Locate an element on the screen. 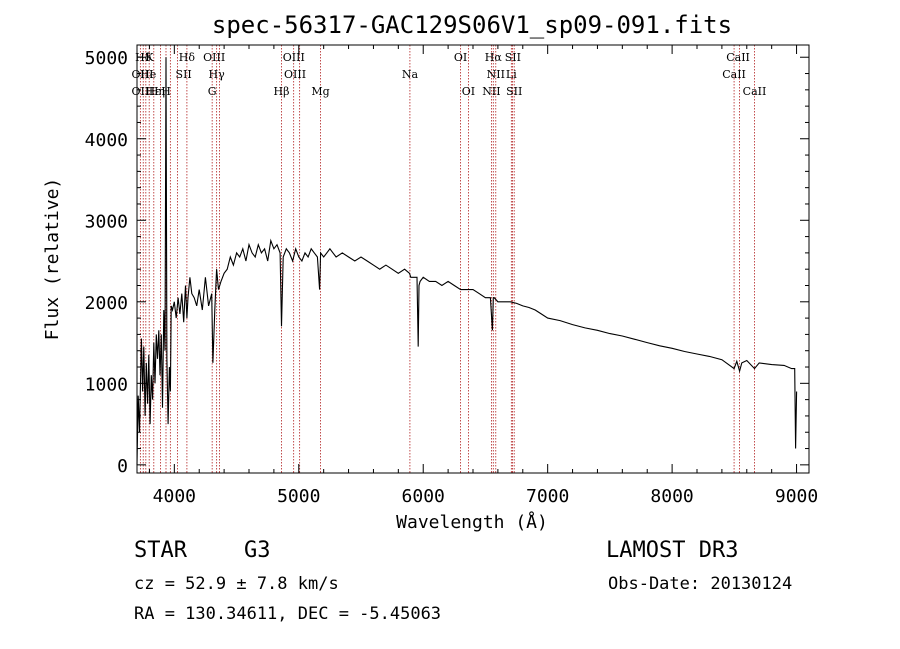  marker-label: Hγ is located at coordinates (217, 74).